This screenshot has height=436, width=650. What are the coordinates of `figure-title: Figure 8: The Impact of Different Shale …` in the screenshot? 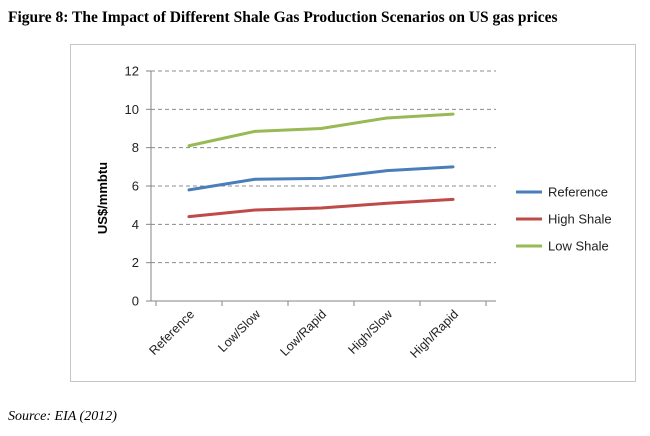 It's located at (283, 17).